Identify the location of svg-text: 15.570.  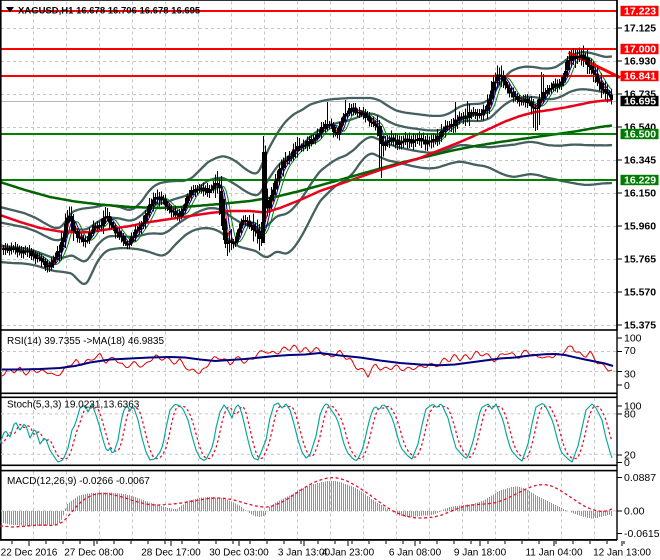
(640, 293).